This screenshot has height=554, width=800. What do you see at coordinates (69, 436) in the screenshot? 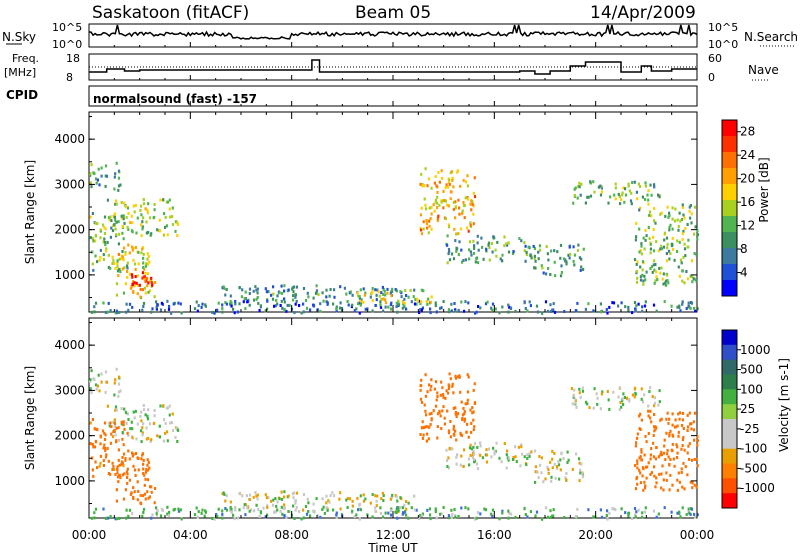
I see `y-tick-label: 2000` at bounding box center [69, 436].